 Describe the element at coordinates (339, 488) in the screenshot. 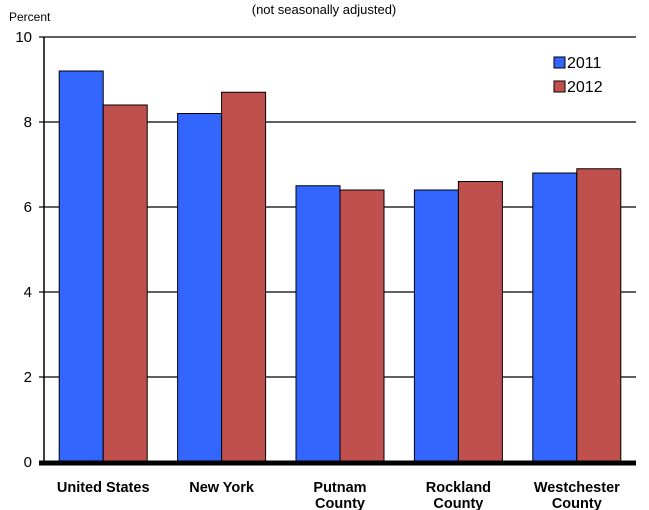

I see `x-category-label: Putnam` at that location.